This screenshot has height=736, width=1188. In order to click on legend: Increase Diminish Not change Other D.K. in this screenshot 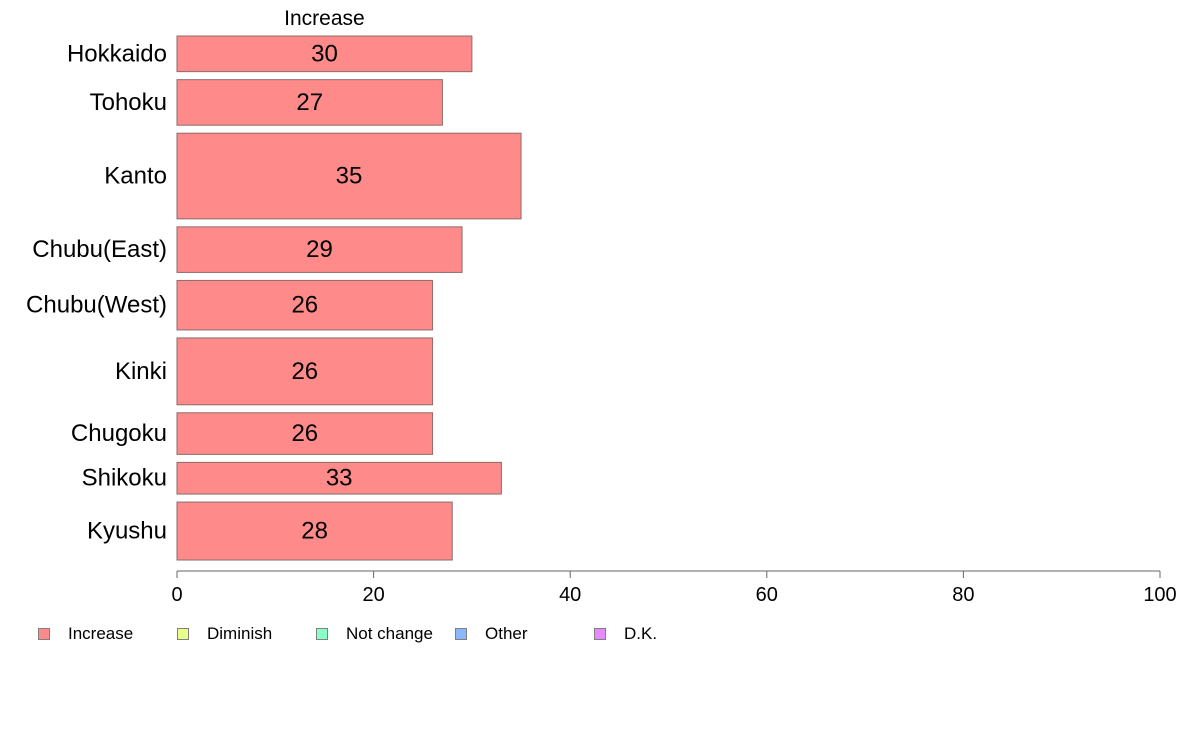, I will do `click(388, 634)`.